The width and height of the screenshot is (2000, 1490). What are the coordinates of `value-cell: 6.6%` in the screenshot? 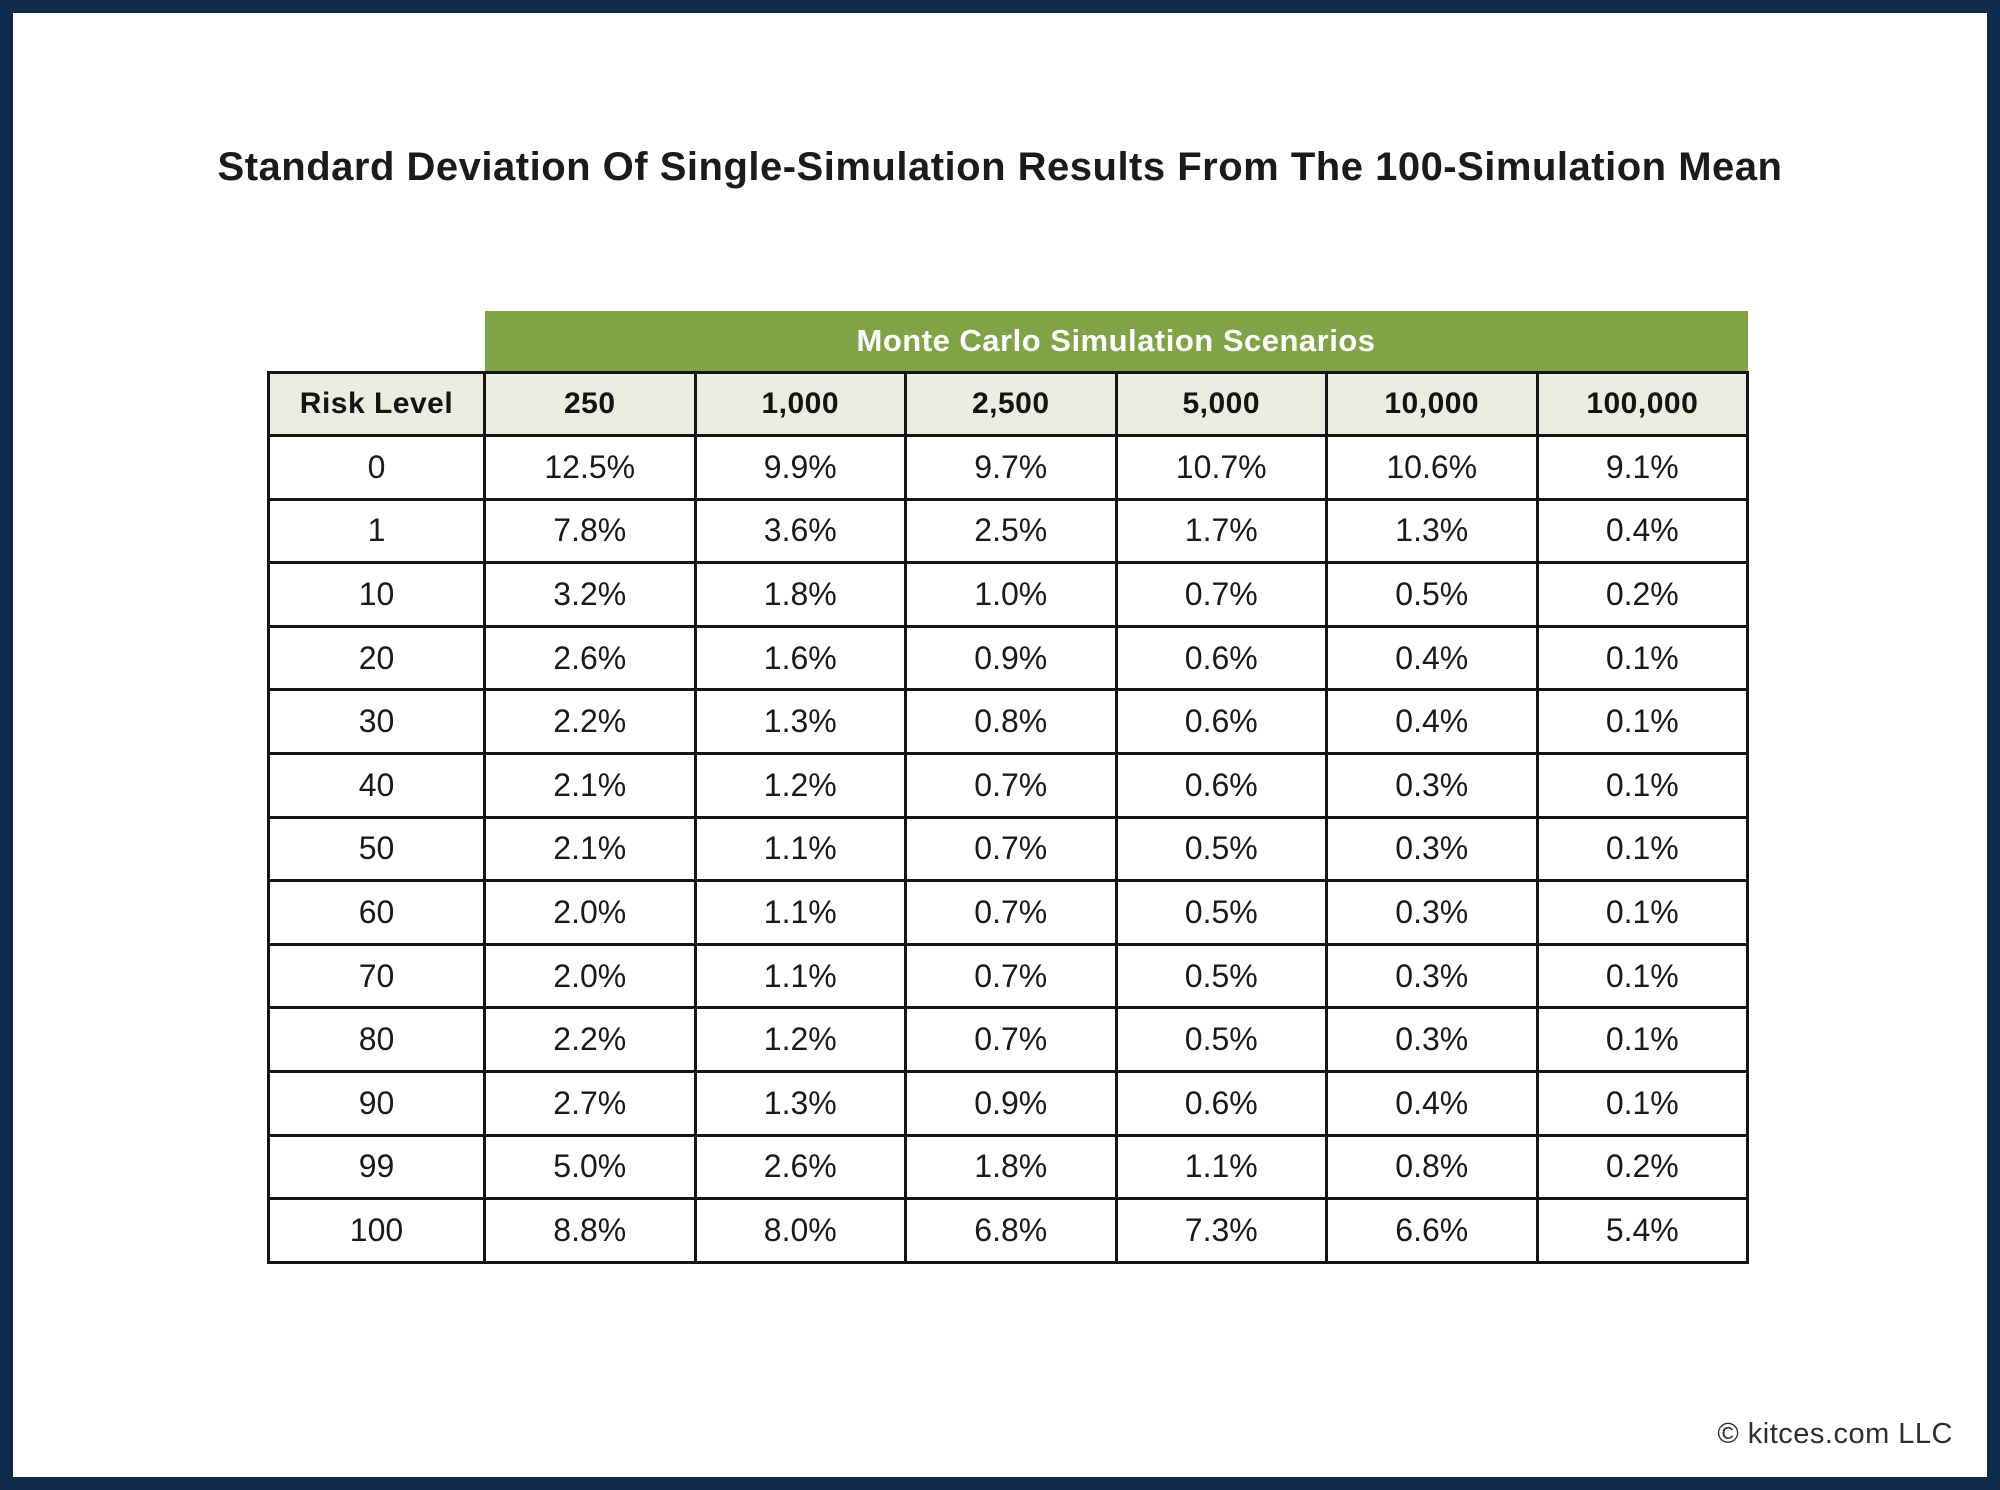 It's located at (1432, 1230).